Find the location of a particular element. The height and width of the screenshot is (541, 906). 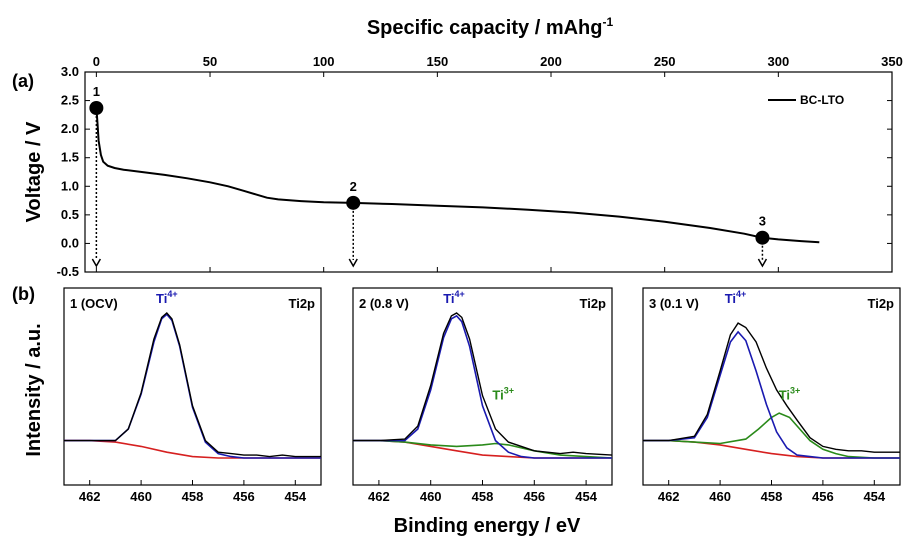

binding-energy-axis-title: Binding energy / eV is located at coordinates (487, 526).